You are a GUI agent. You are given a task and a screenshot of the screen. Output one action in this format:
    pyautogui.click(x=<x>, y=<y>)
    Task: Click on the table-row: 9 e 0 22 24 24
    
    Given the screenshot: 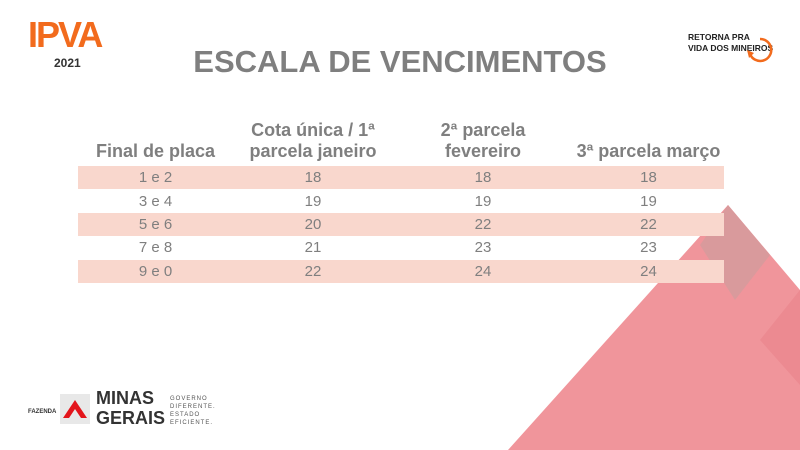 What is the action you would take?
    pyautogui.click(x=401, y=271)
    